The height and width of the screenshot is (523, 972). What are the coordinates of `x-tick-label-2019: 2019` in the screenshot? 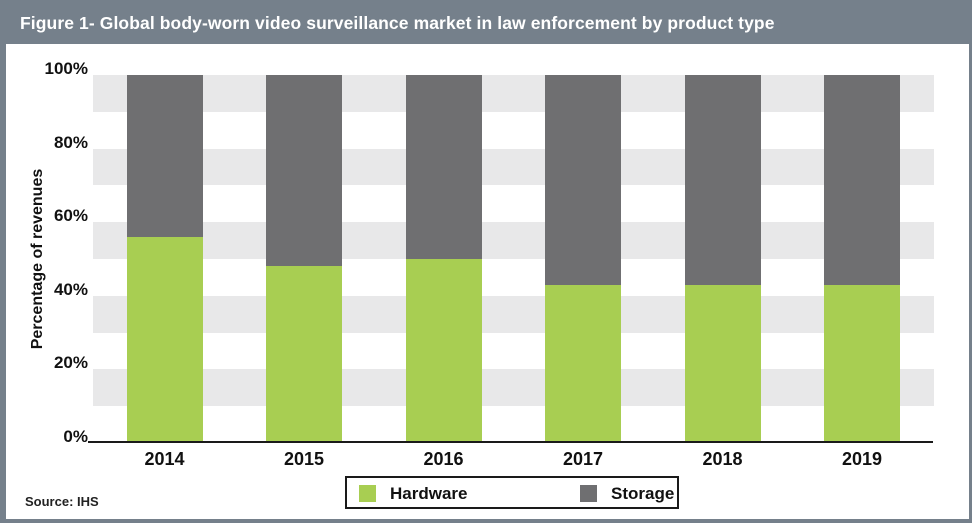 It's located at (862, 459).